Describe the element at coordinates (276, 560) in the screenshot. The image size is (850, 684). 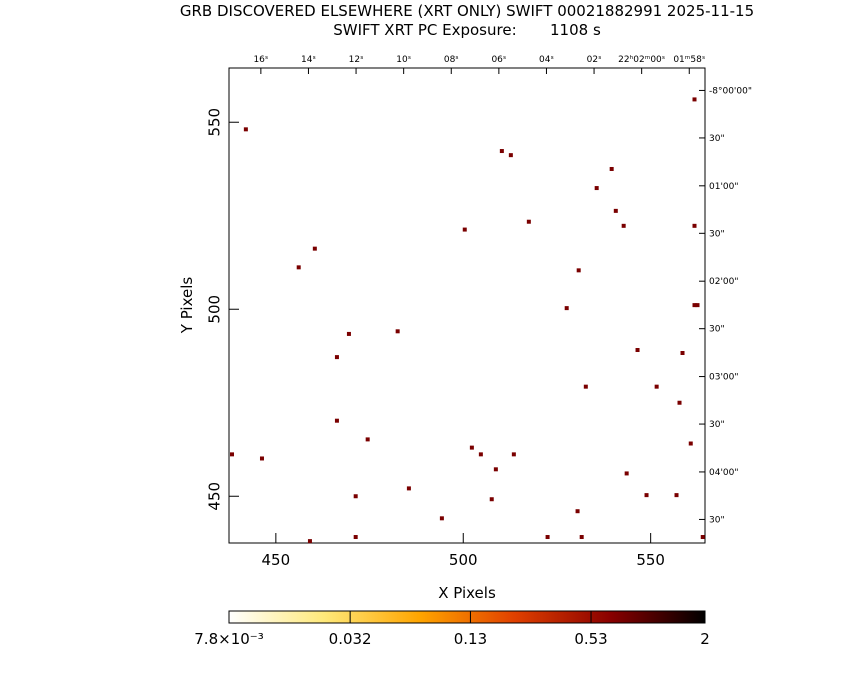
I see `x-tick-label: 450` at that location.